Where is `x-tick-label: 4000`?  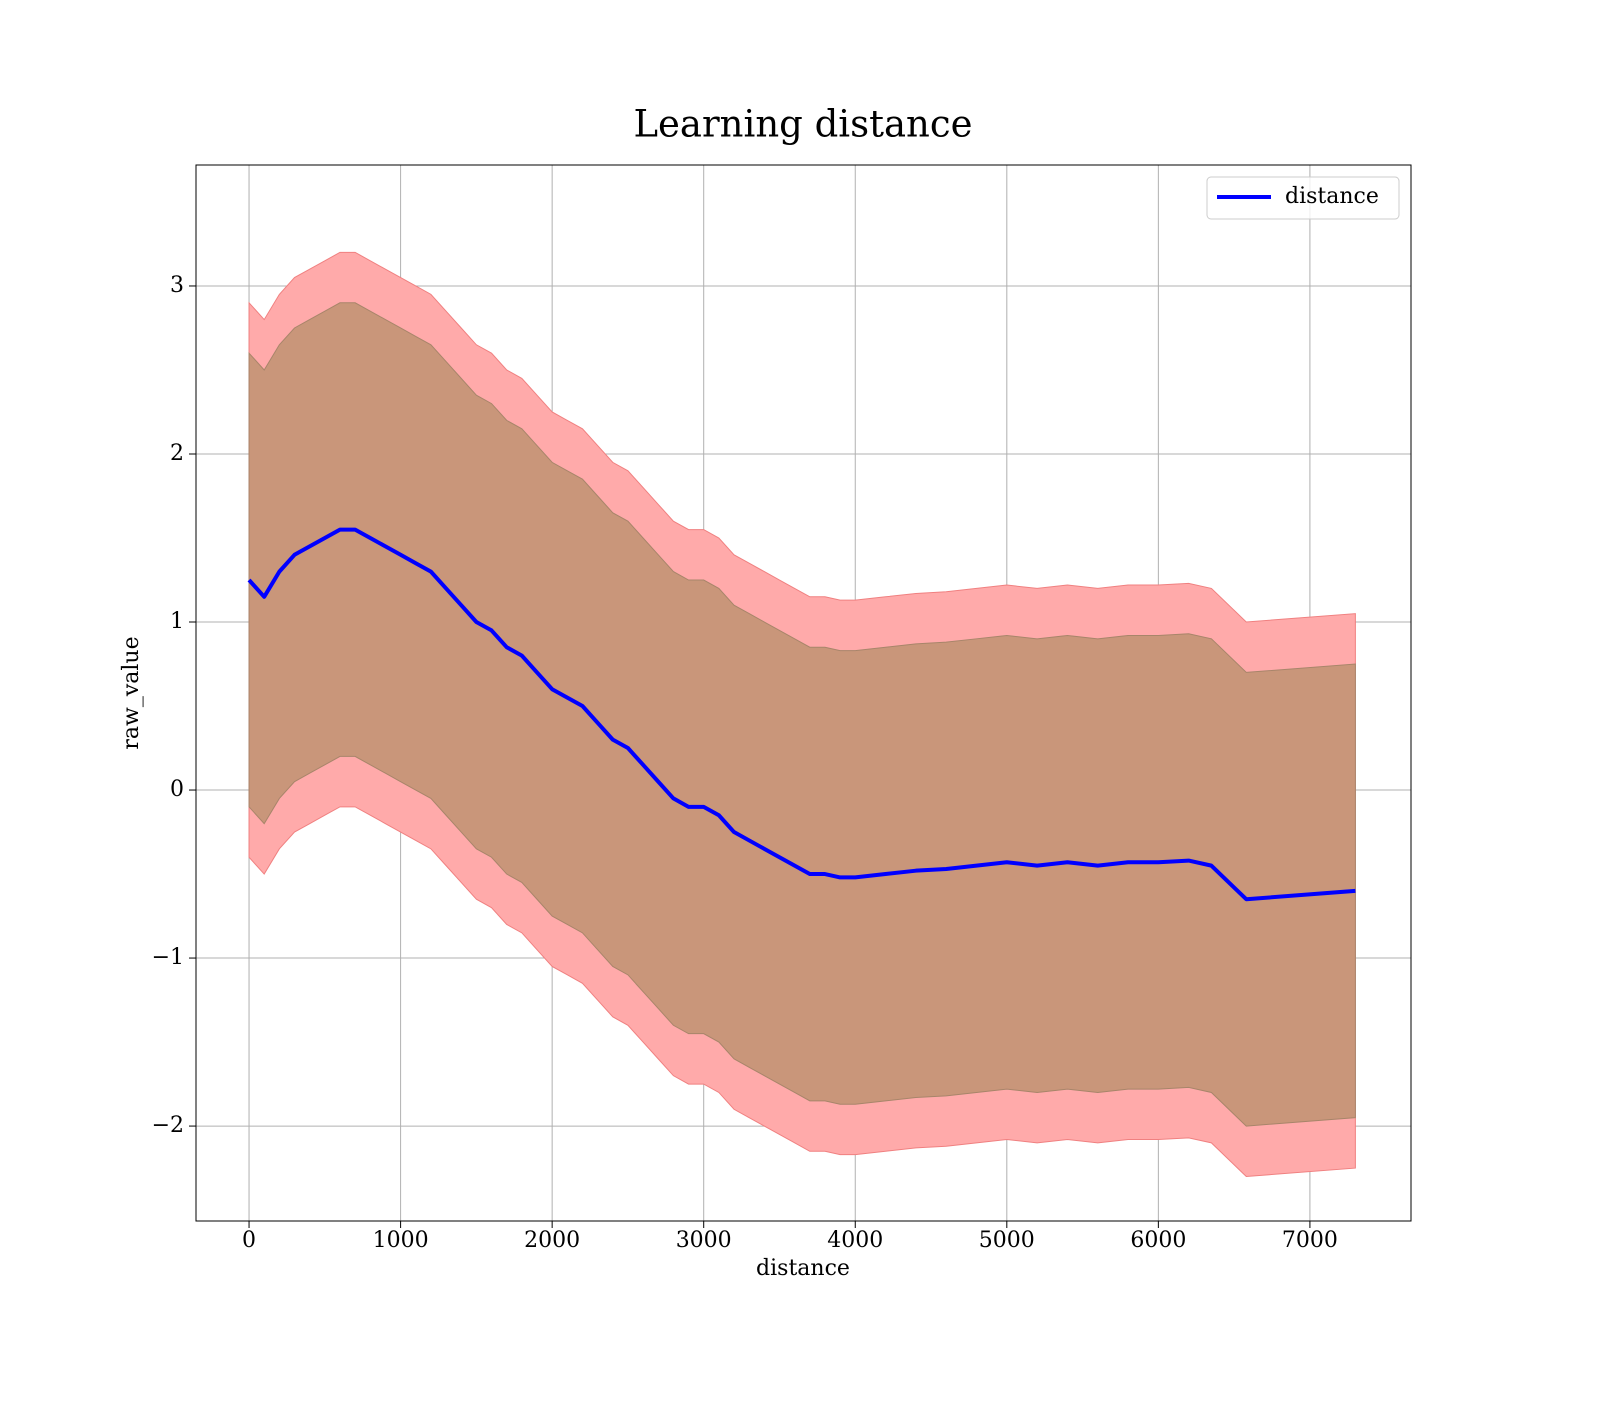
x-tick-label: 4000 is located at coordinates (855, 1240).